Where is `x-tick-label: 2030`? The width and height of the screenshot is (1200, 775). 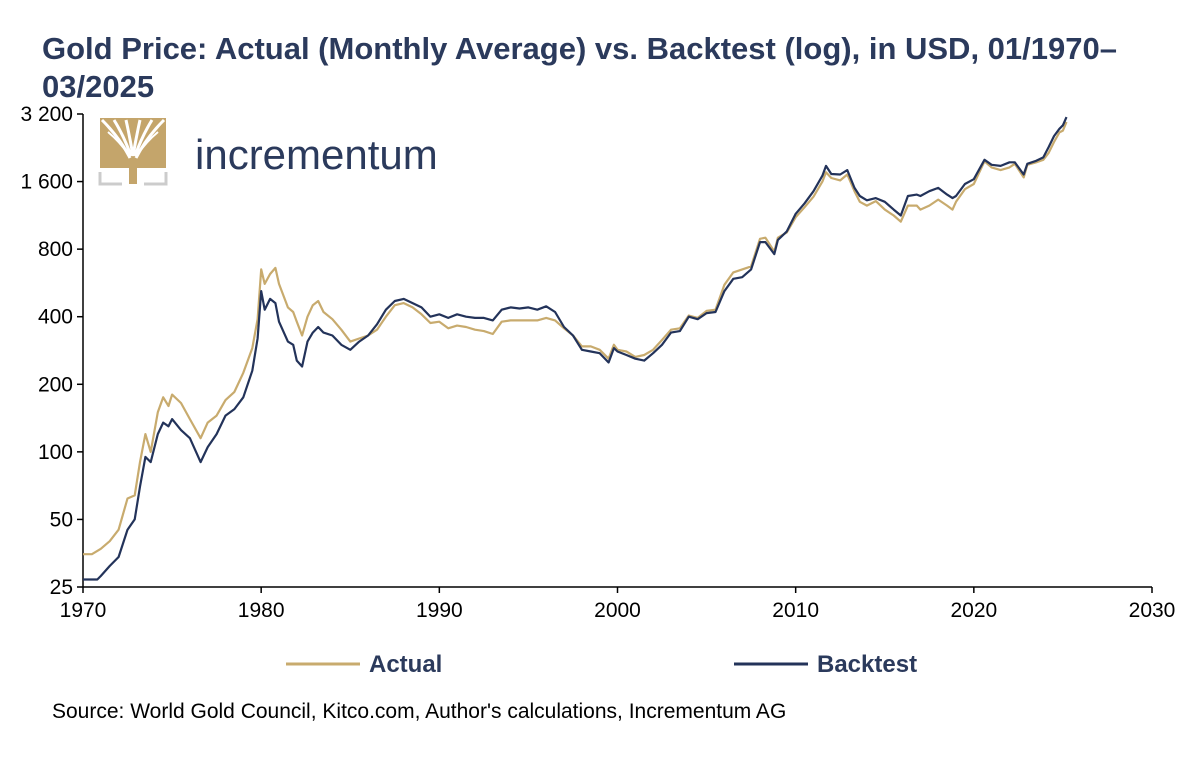 x-tick-label: 2030 is located at coordinates (1152, 610).